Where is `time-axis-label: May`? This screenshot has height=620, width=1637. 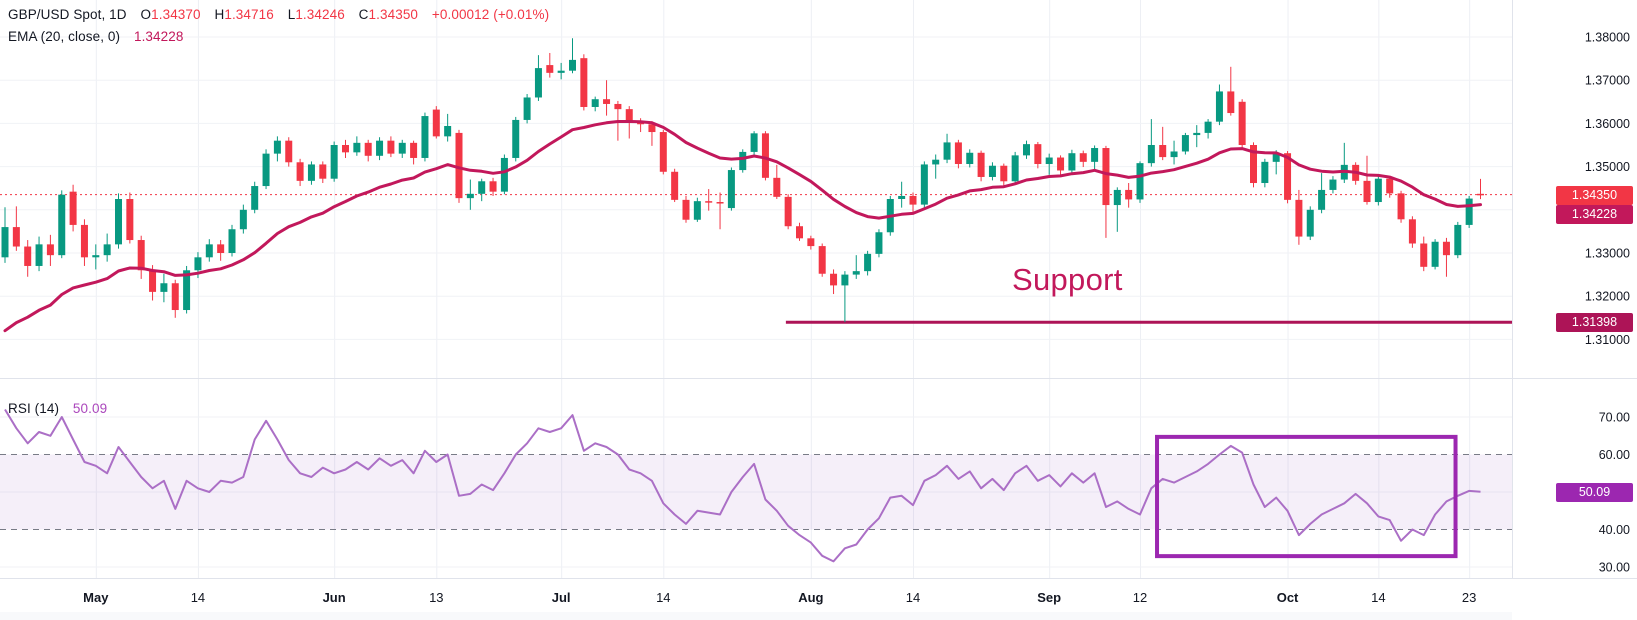 time-axis-label: May is located at coordinates (96, 597).